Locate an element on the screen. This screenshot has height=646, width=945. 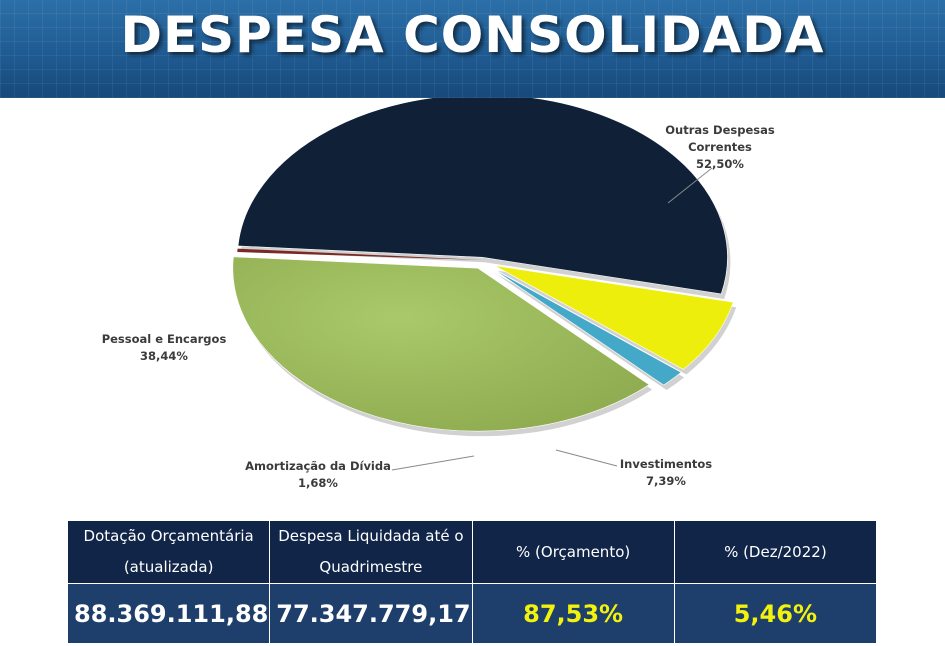
label-pessoal-text: Pessoal e Encargos is located at coordinates (164, 339).